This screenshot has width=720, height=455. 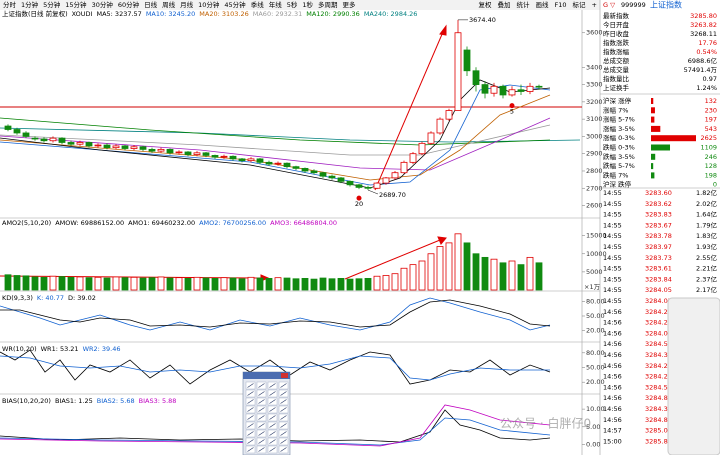 I want to click on toolbar-item: 60分钟, so click(x=129, y=4).